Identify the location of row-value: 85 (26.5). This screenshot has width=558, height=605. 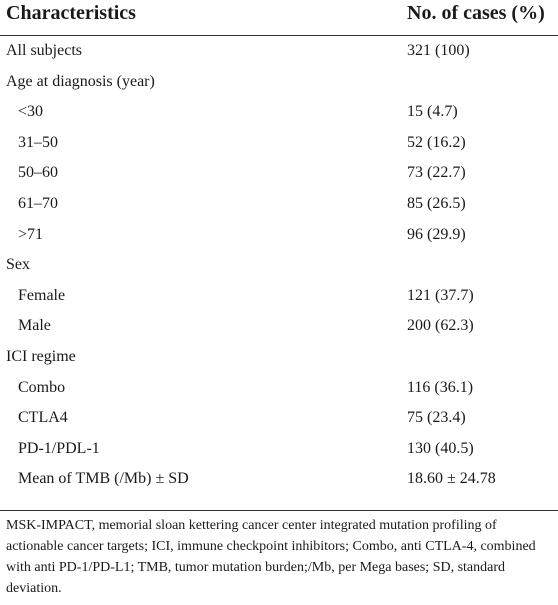
(436, 203).